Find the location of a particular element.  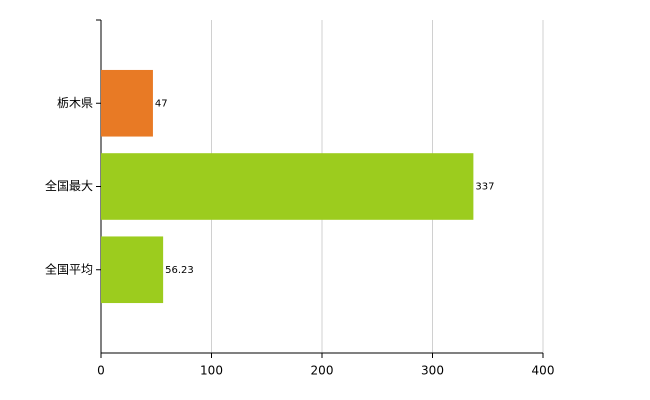

x-tick-label: 400 is located at coordinates (543, 371).